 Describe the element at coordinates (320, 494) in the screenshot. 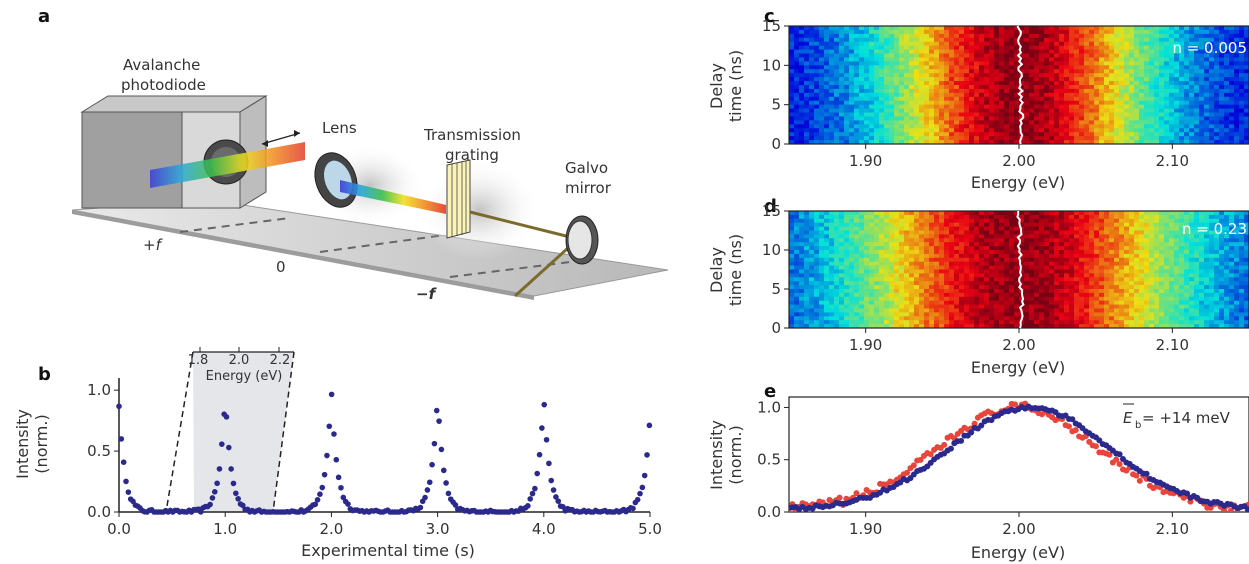

I see `panel-b-data-point` at that location.